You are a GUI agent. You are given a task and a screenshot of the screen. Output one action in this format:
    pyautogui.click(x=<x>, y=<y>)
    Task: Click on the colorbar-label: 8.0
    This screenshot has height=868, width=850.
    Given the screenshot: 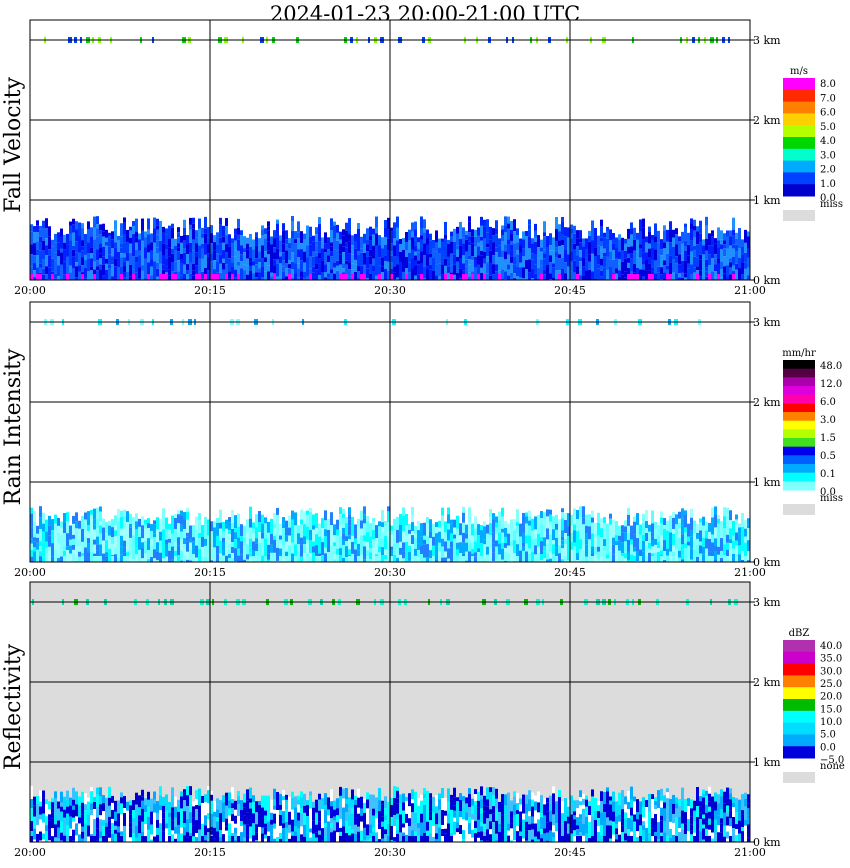 What is the action you would take?
    pyautogui.click(x=828, y=84)
    